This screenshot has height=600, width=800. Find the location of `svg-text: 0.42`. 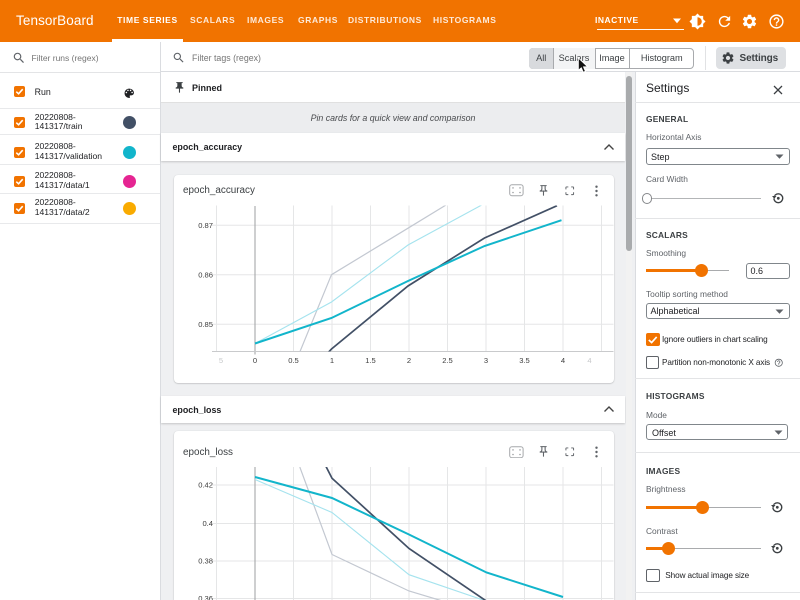

svg-text: 0.42 is located at coordinates (205, 485).